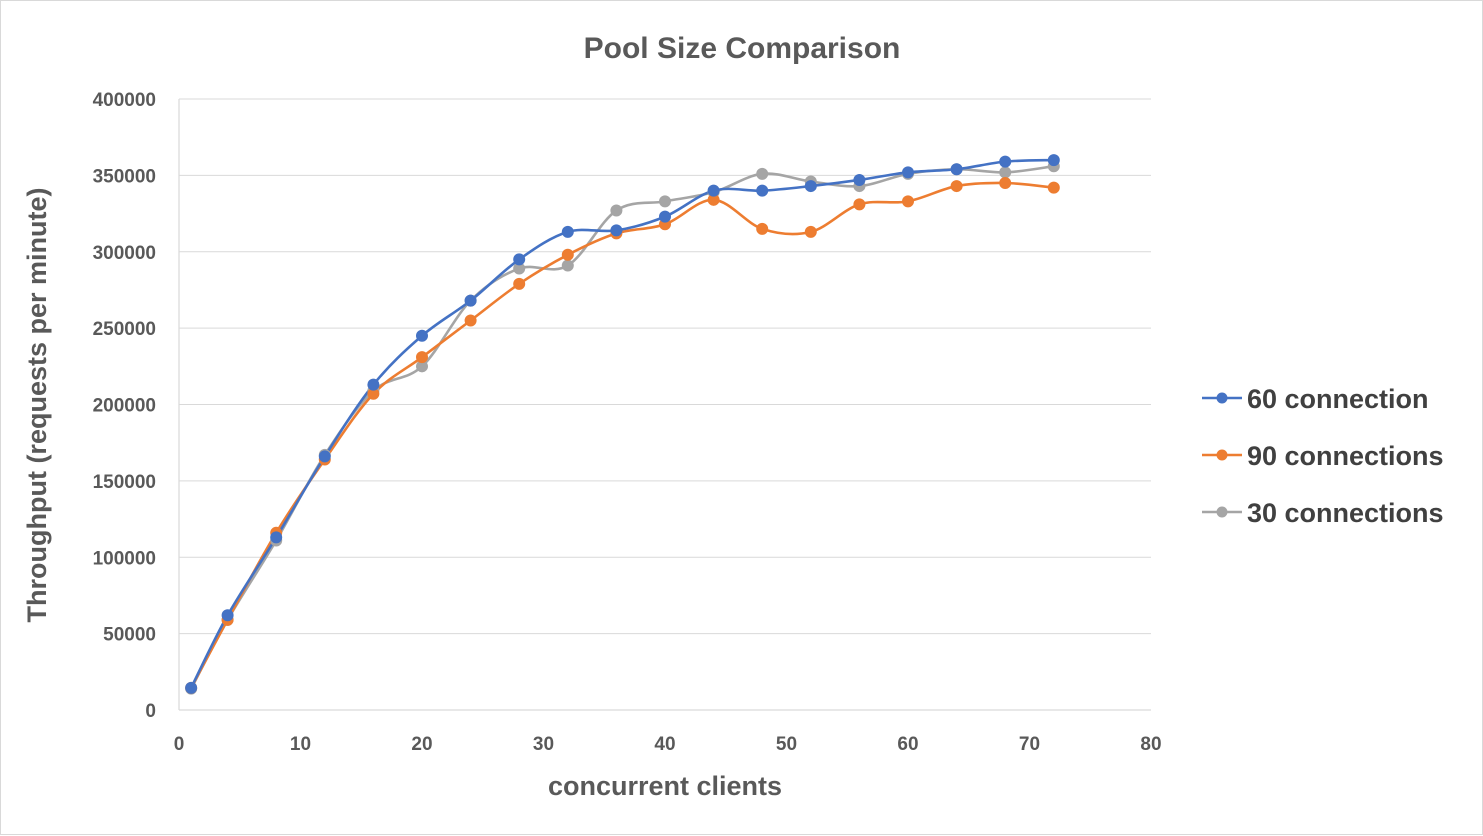 The width and height of the screenshot is (1483, 836). Describe the element at coordinates (124, 329) in the screenshot. I see `y-tick-label: 250000` at that location.